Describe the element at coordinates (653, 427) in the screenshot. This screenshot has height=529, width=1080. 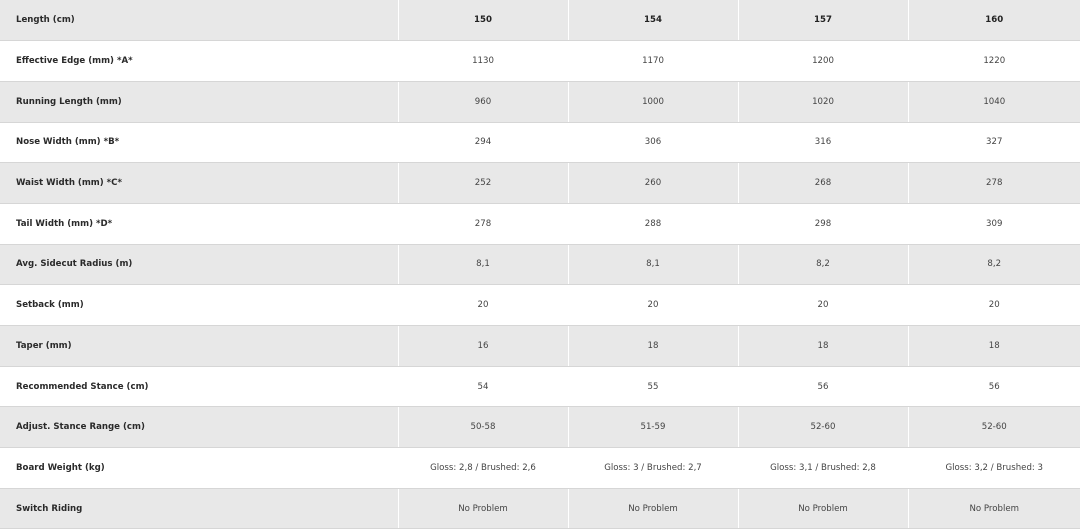
I see `value-cell: 51-59` at that location.